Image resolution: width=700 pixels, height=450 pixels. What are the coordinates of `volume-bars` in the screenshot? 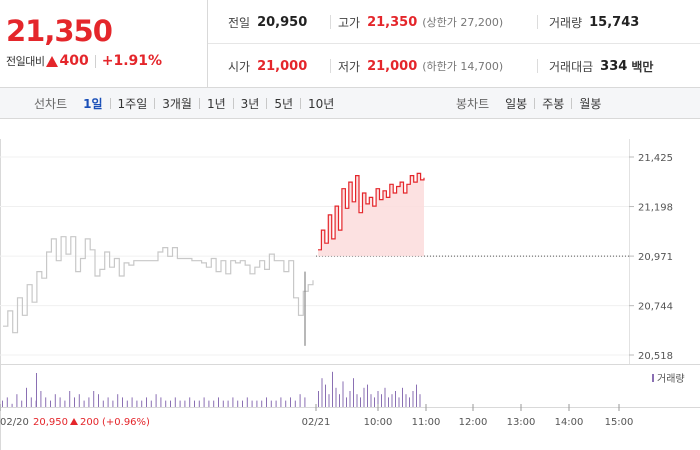 It's located at (211, 389).